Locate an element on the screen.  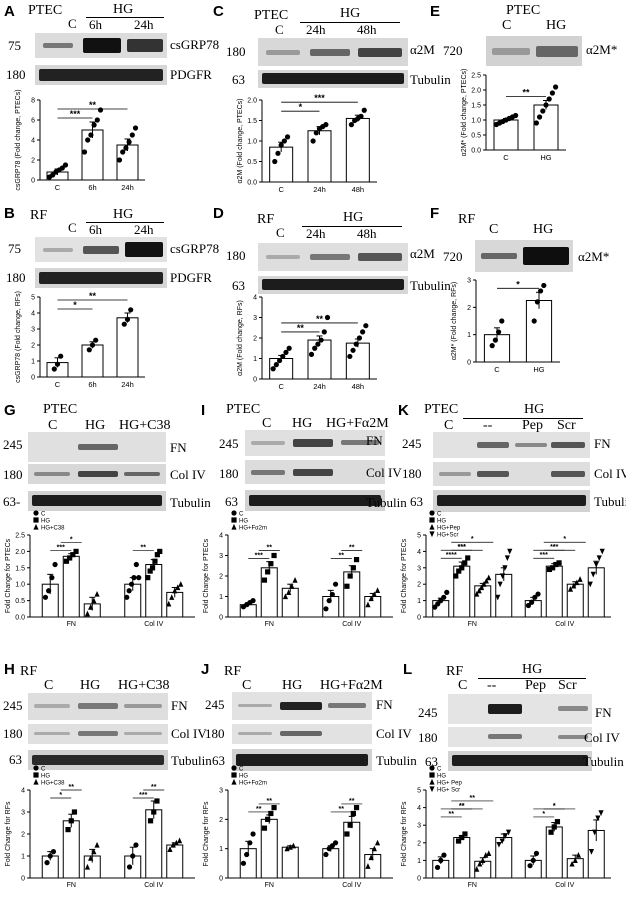
legend-label: HG+C38 is located at coordinates (53, 529).